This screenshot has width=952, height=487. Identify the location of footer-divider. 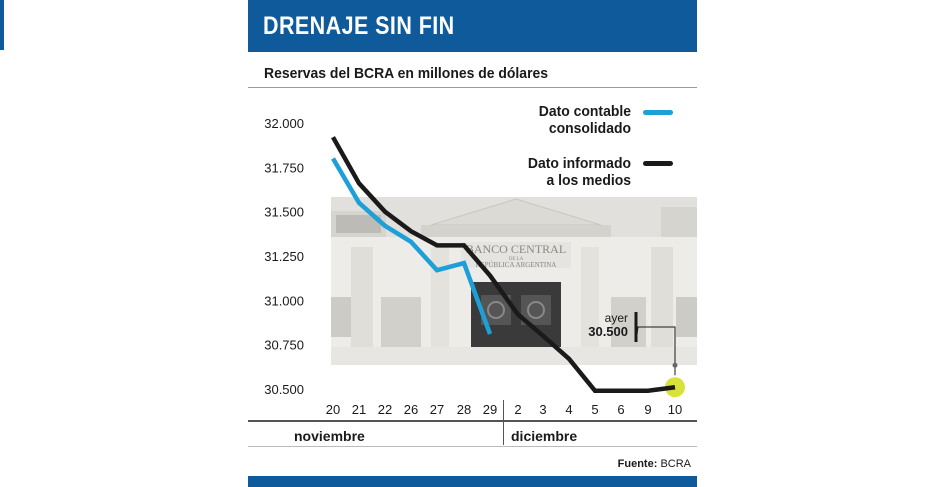
(472, 446).